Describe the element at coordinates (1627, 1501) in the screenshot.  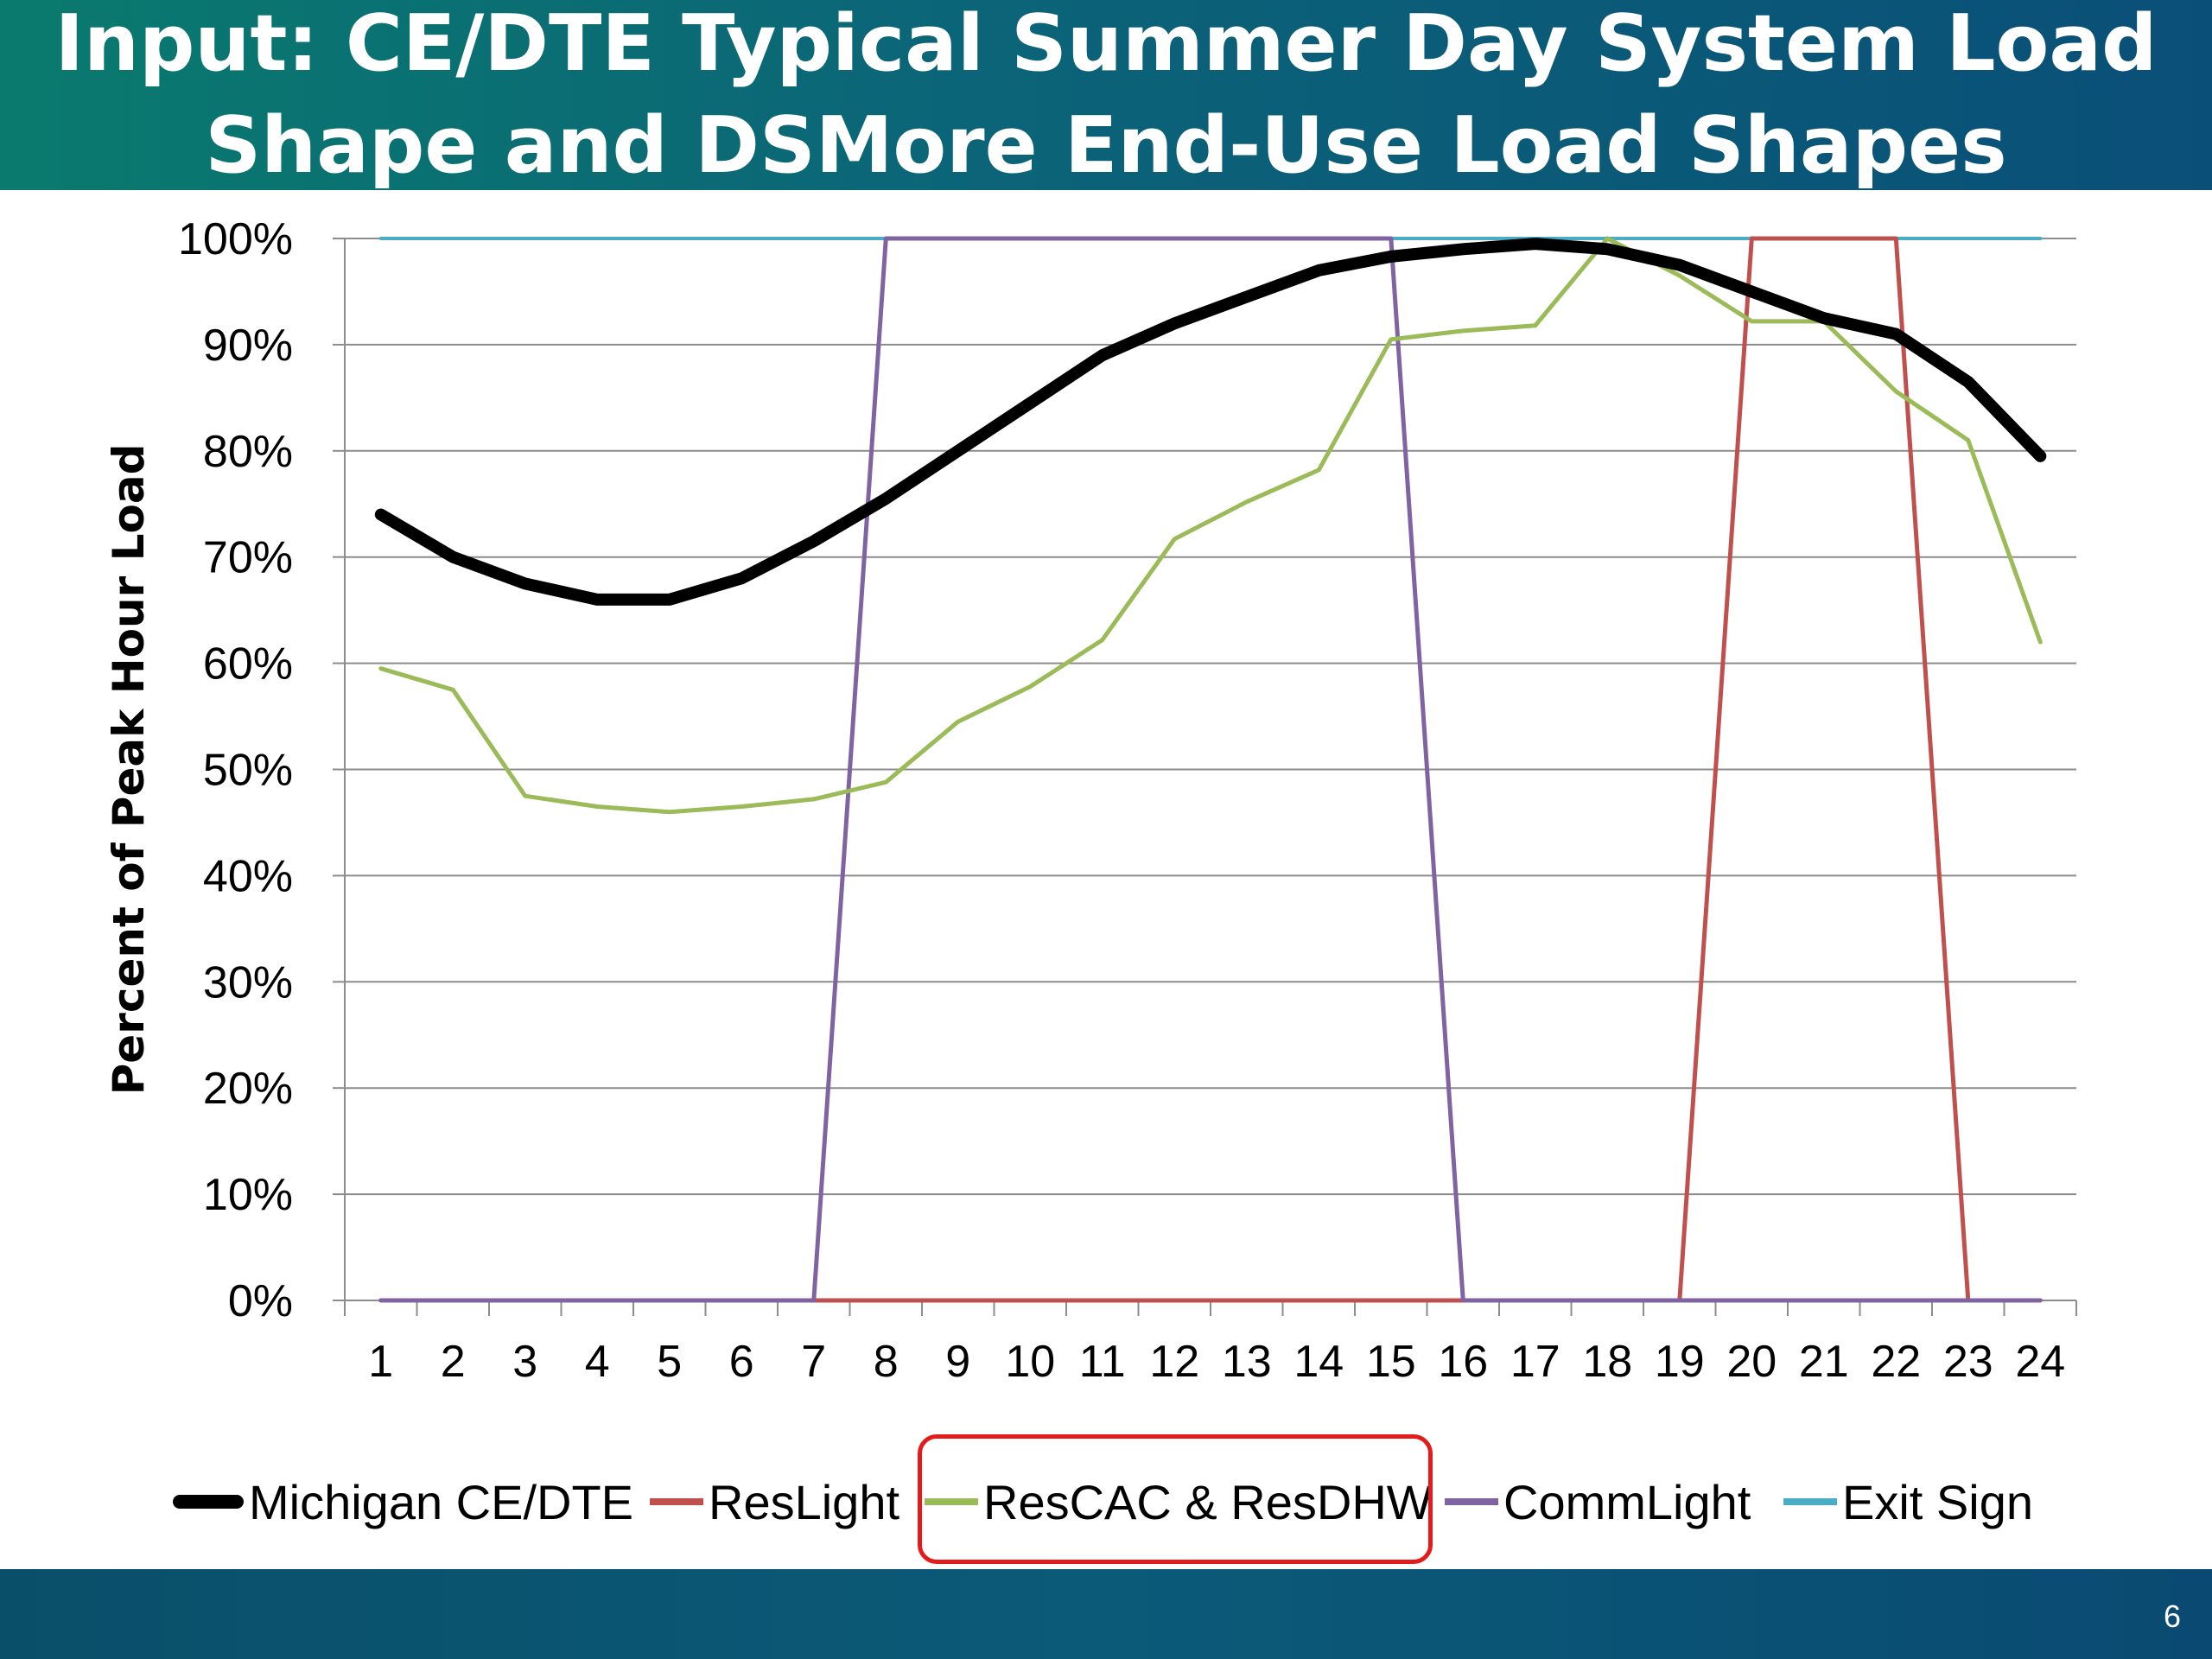
I see `legend-label: CommLight` at that location.